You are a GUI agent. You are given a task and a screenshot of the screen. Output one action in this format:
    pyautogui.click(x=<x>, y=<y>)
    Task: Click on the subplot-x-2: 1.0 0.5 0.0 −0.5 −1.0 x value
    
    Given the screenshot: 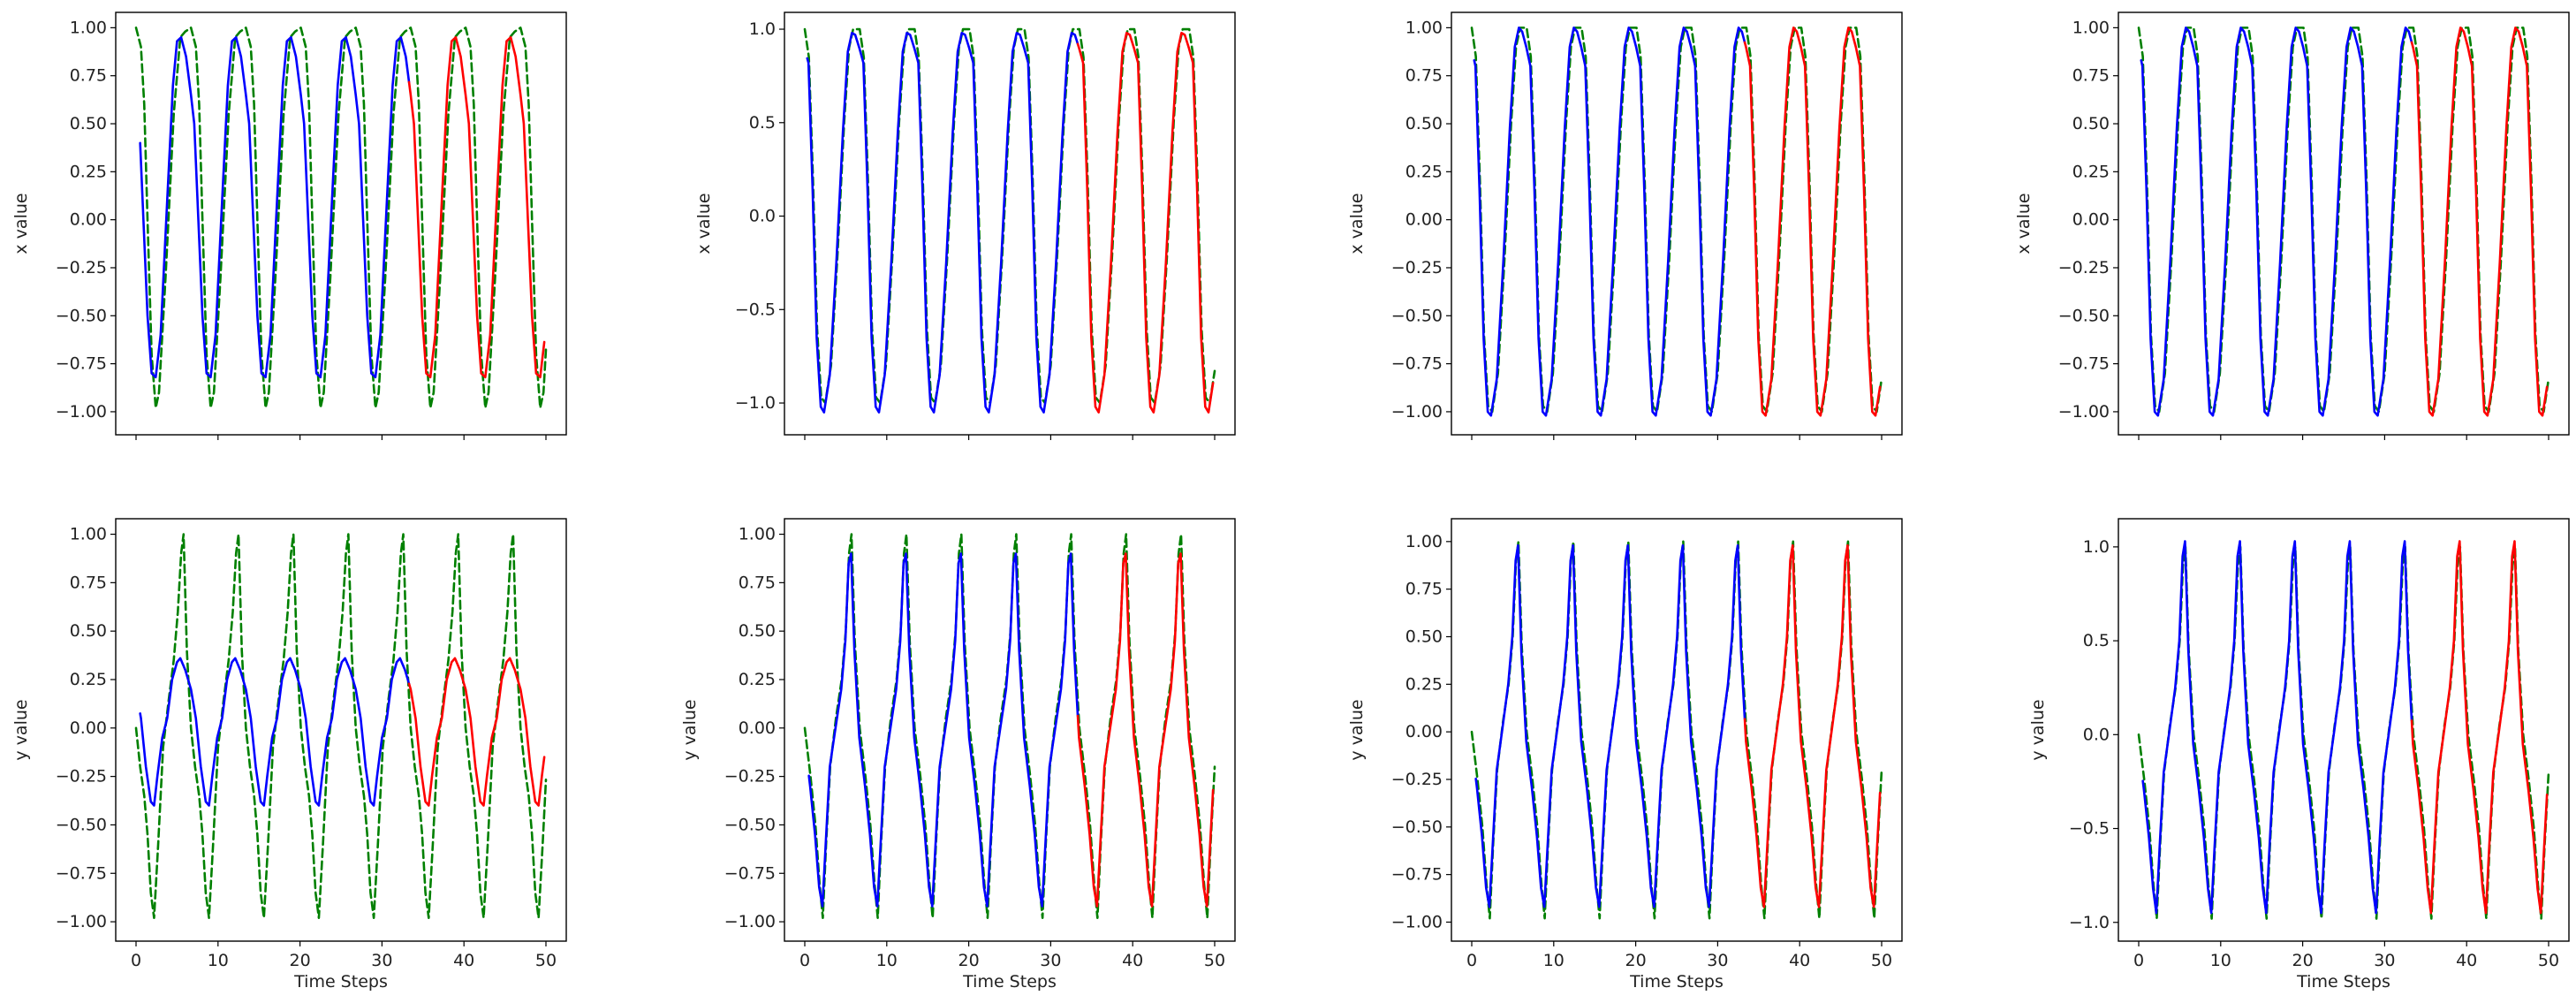 What is the action you would take?
    pyautogui.click(x=965, y=225)
    